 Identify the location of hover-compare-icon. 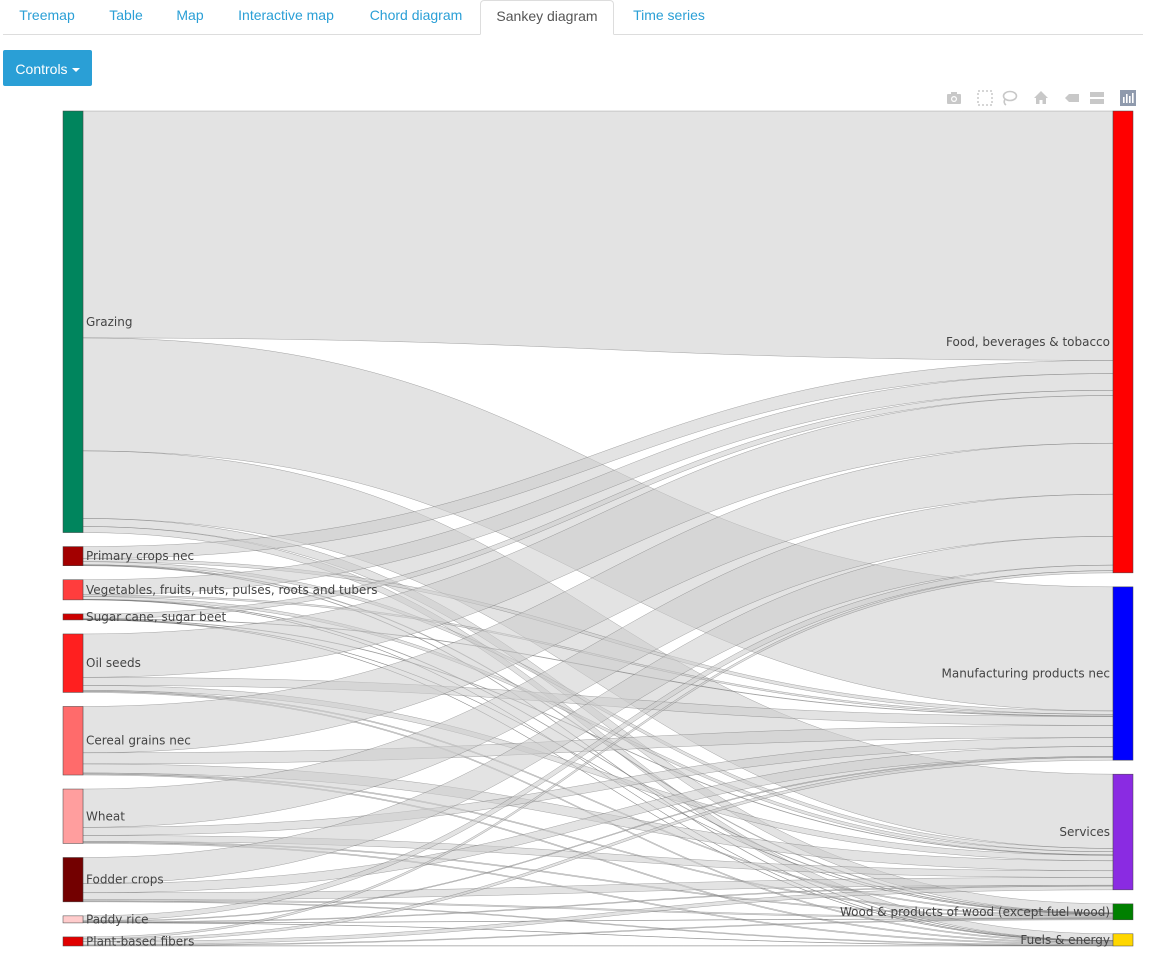
(1097, 98).